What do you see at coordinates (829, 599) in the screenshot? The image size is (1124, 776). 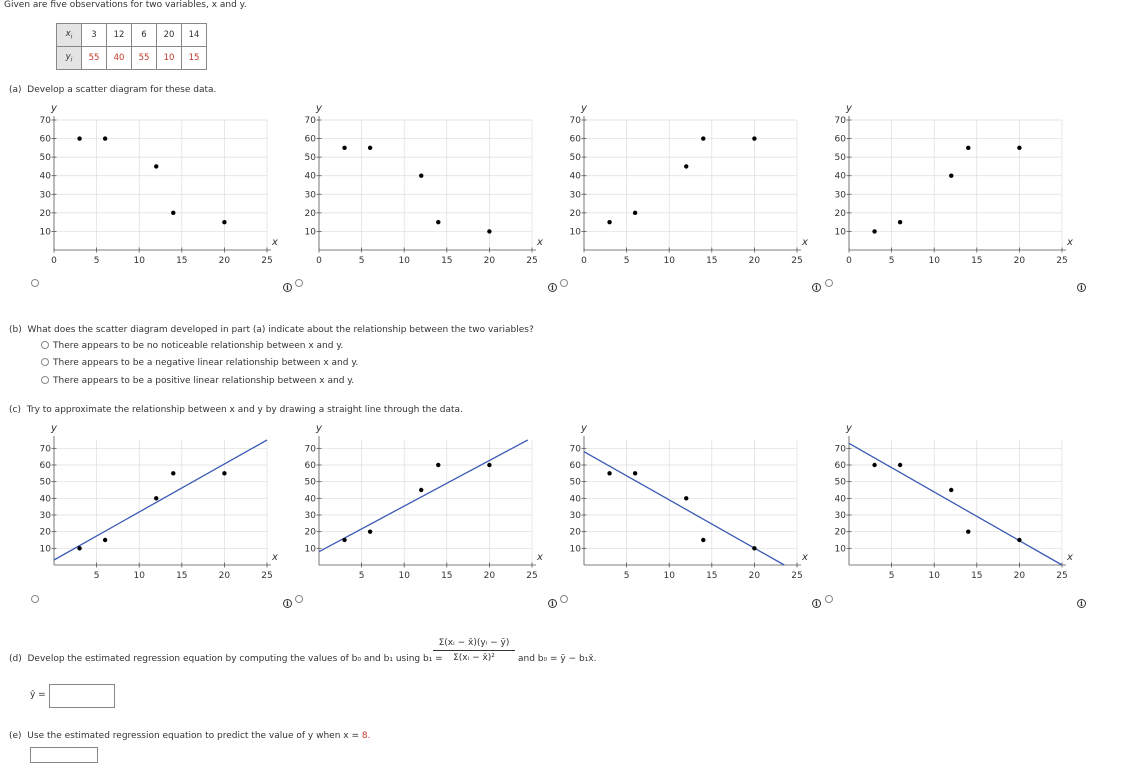 I see `option-radio-c4` at bounding box center [829, 599].